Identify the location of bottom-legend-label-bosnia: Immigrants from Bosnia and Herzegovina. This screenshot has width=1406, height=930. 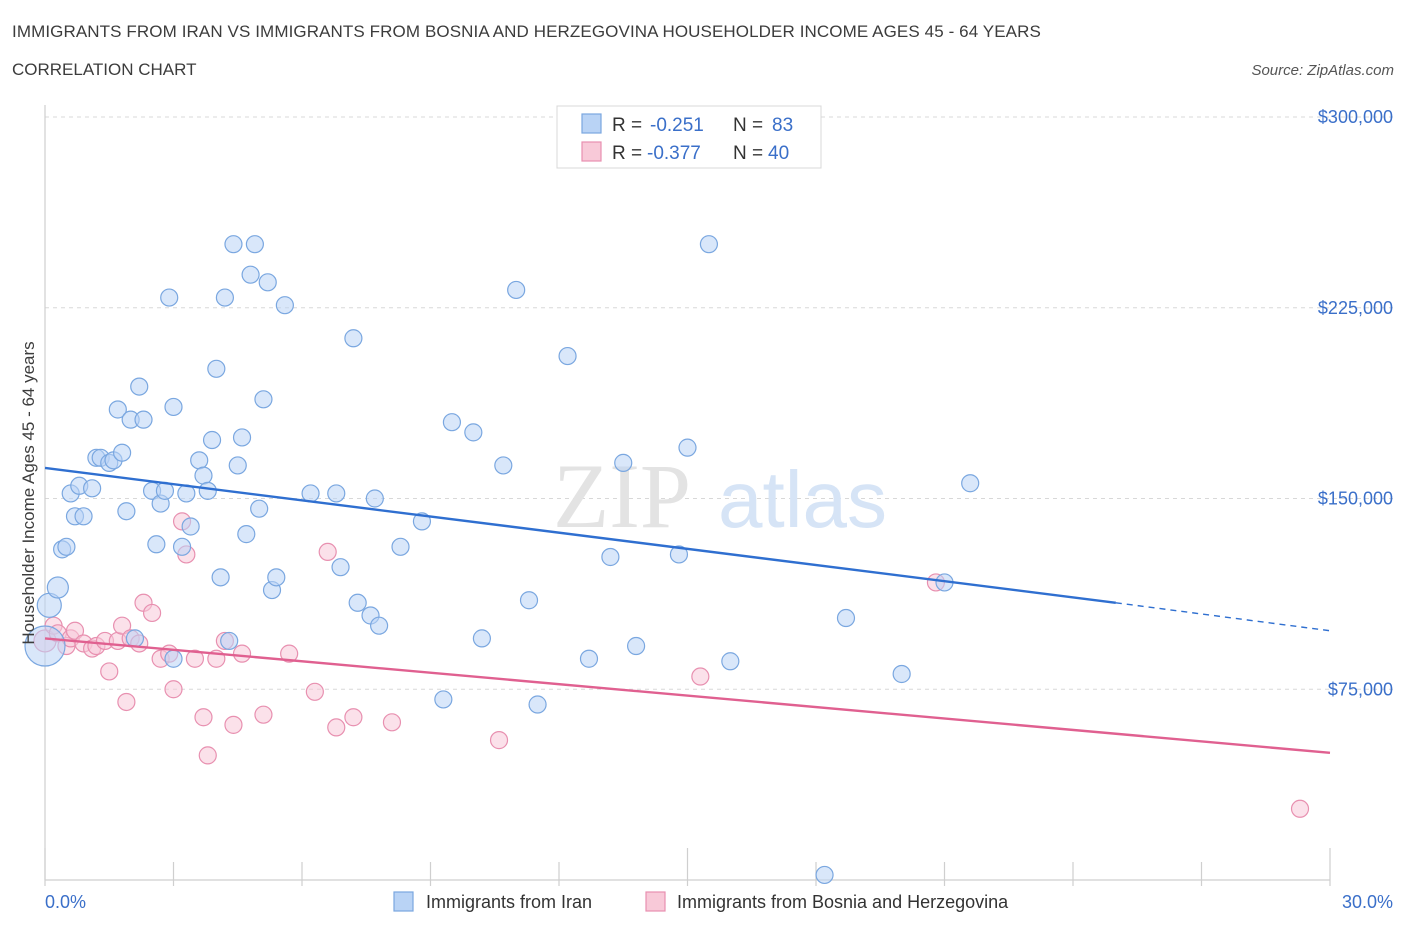
(843, 902).